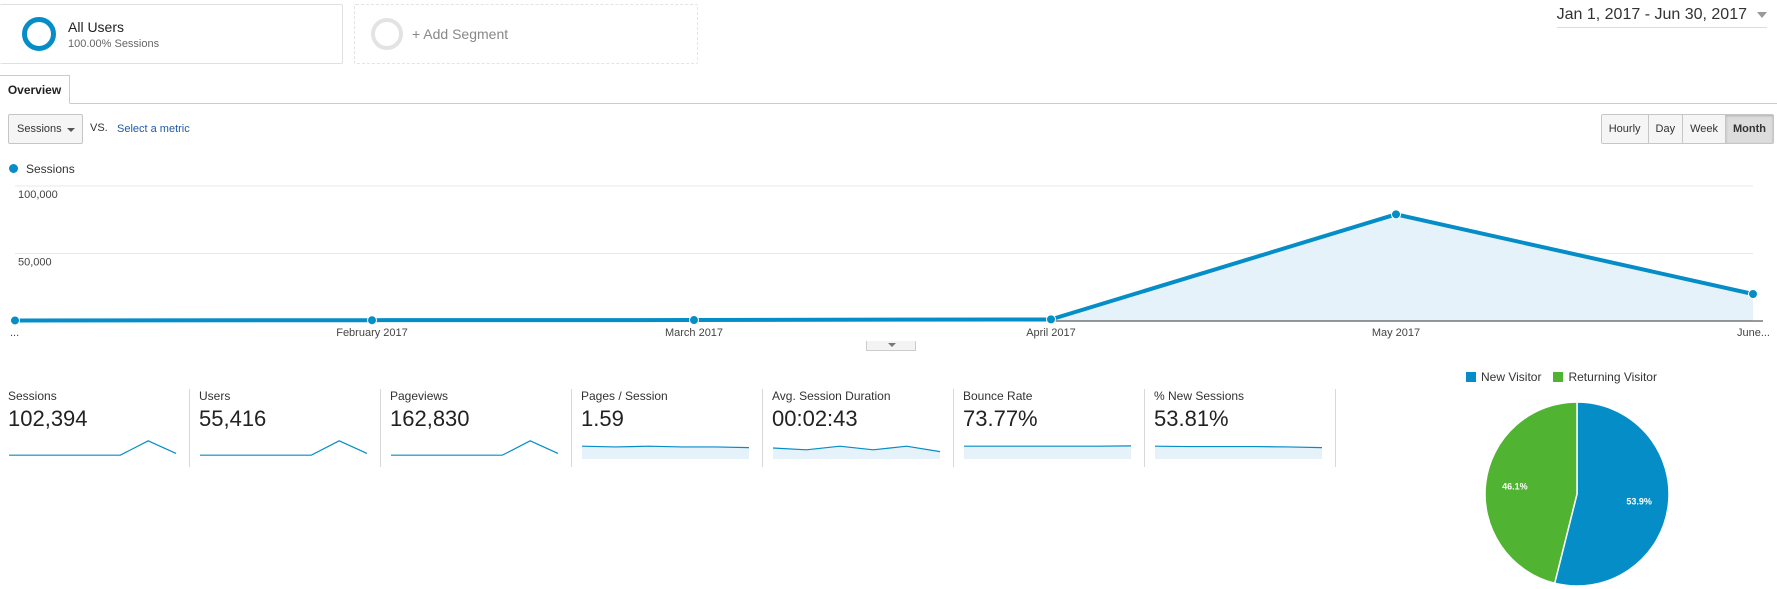 This screenshot has height=589, width=1777. I want to click on metric-label: Avg. Session Duration, so click(831, 396).